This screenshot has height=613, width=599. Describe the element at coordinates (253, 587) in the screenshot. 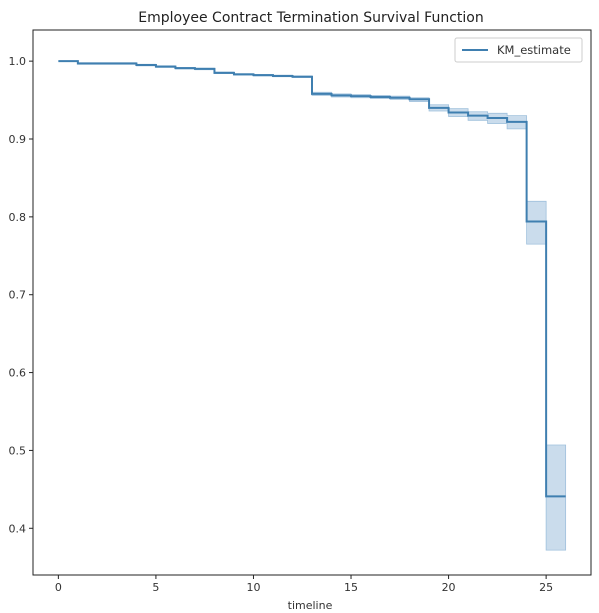

I see `x-tick-label: 10` at that location.